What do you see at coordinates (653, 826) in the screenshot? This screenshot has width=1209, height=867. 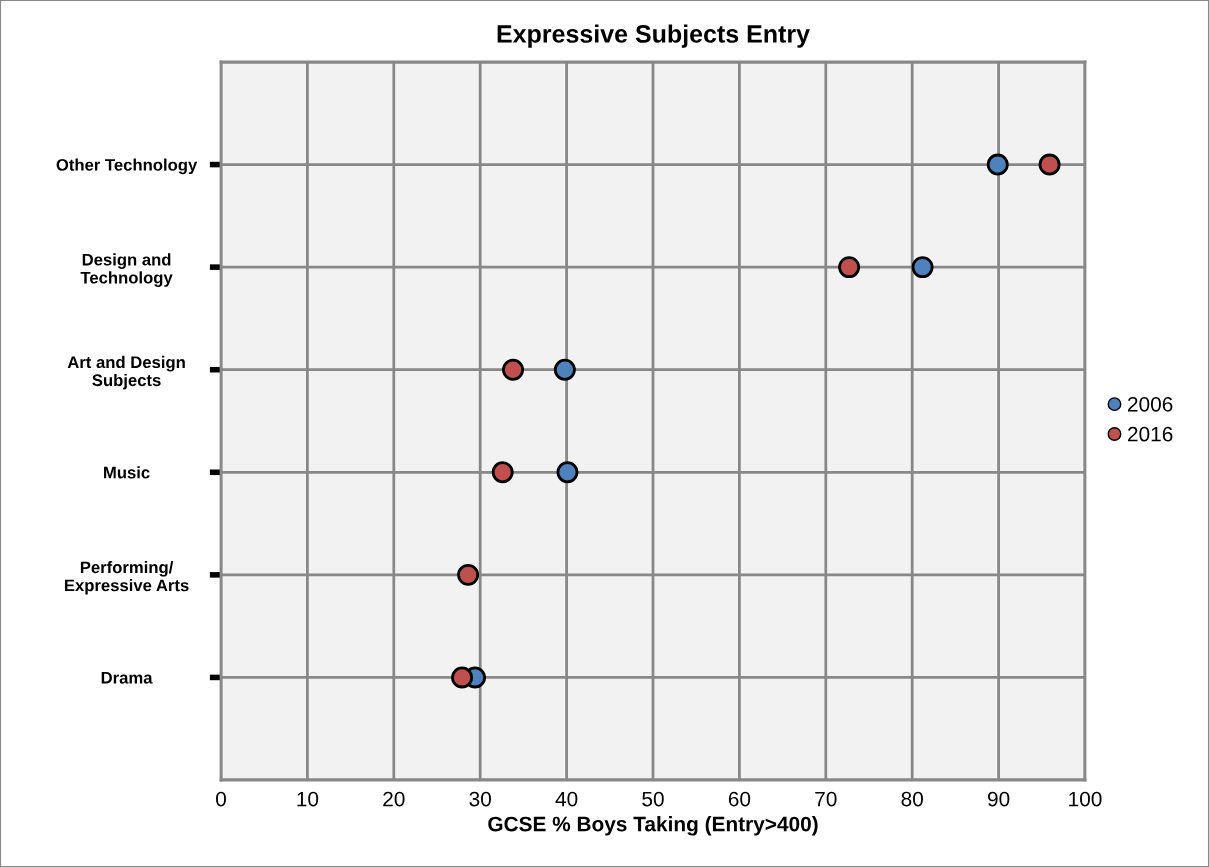 I see `x-axis-title: GCSE % Boys Taking (Entry>400)` at bounding box center [653, 826].